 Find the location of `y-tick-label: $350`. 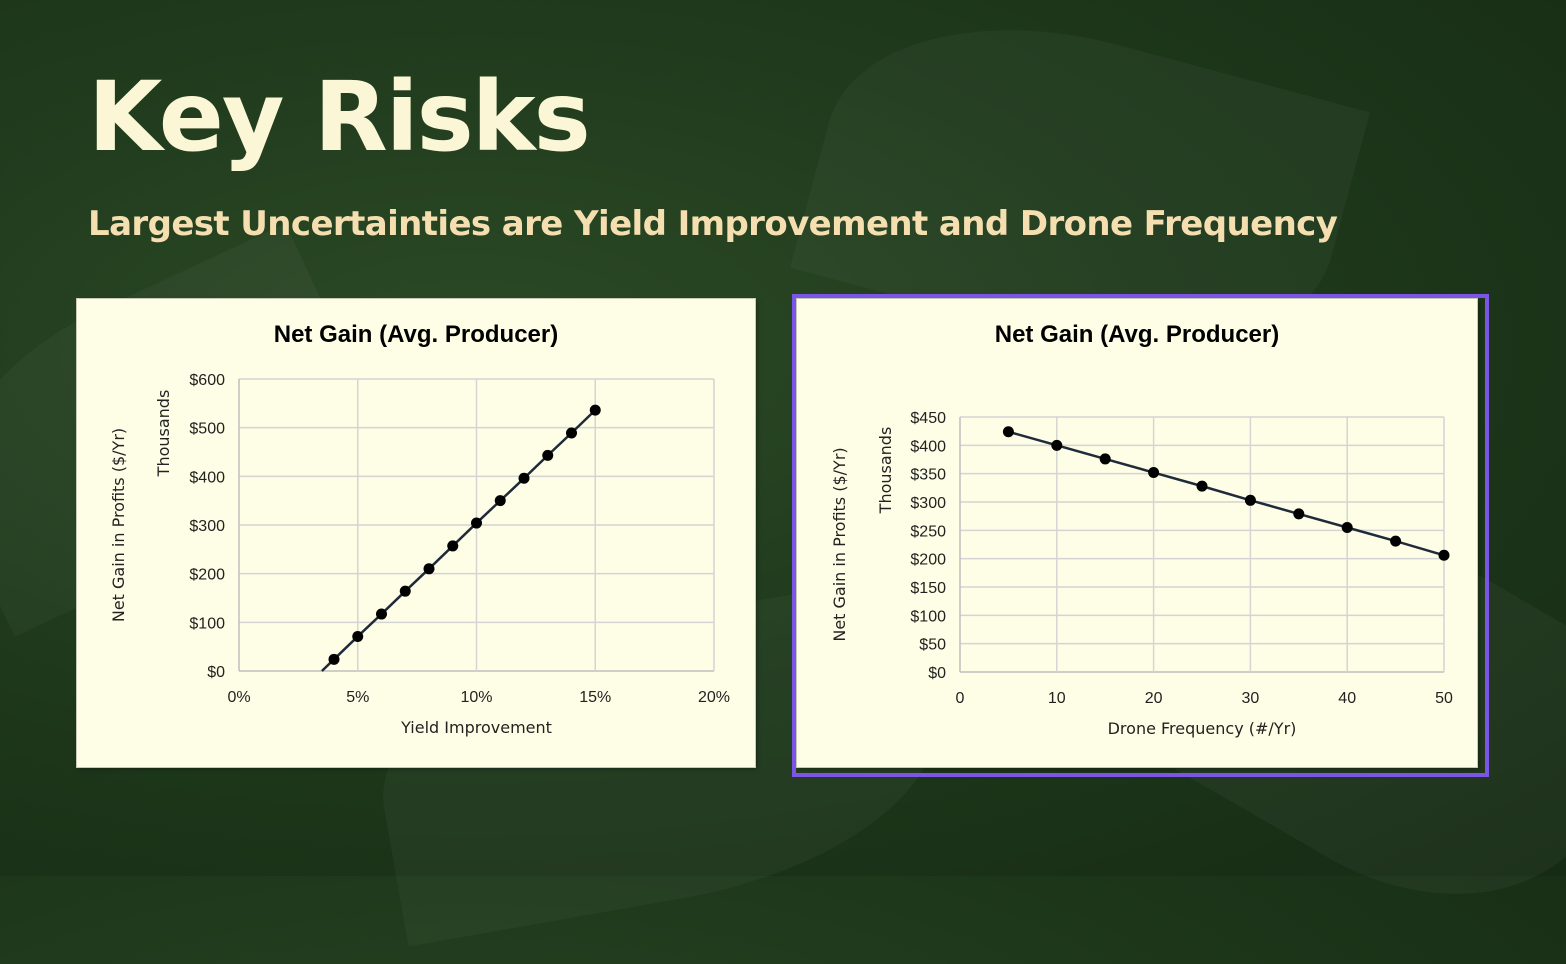

y-tick-label: $350 is located at coordinates (928, 475).